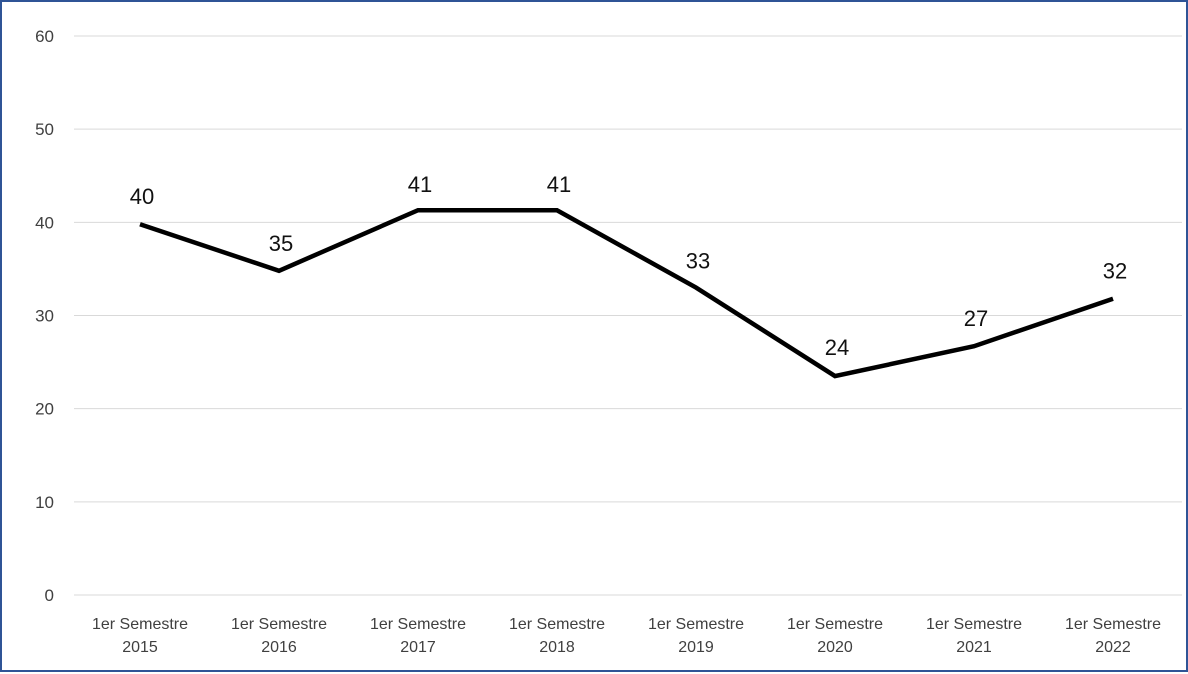 The width and height of the screenshot is (1188, 674). What do you see at coordinates (44, 36) in the screenshot?
I see `y-tick-label: 60` at bounding box center [44, 36].